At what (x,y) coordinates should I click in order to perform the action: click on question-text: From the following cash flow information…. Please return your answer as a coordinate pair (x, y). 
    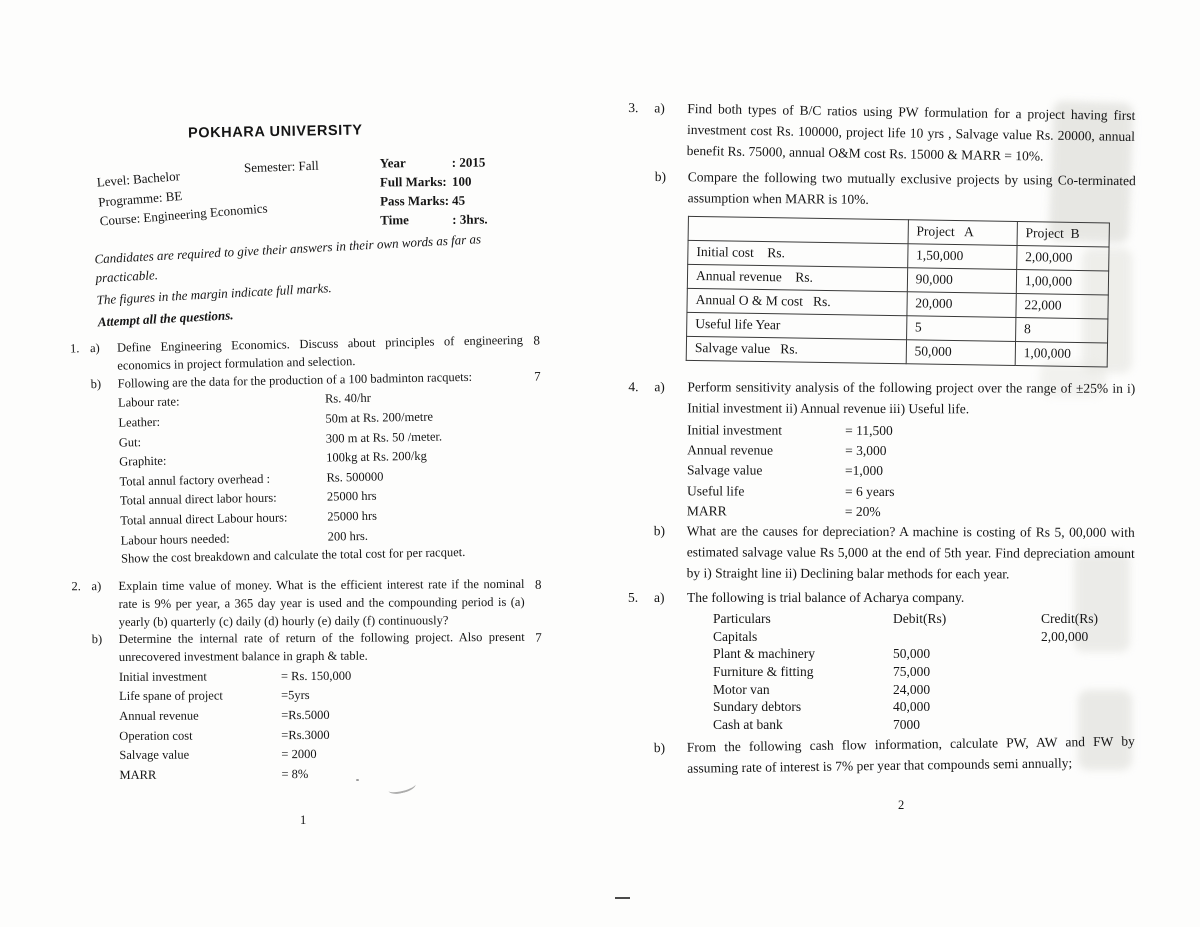
    Looking at the image, I should click on (910, 754).